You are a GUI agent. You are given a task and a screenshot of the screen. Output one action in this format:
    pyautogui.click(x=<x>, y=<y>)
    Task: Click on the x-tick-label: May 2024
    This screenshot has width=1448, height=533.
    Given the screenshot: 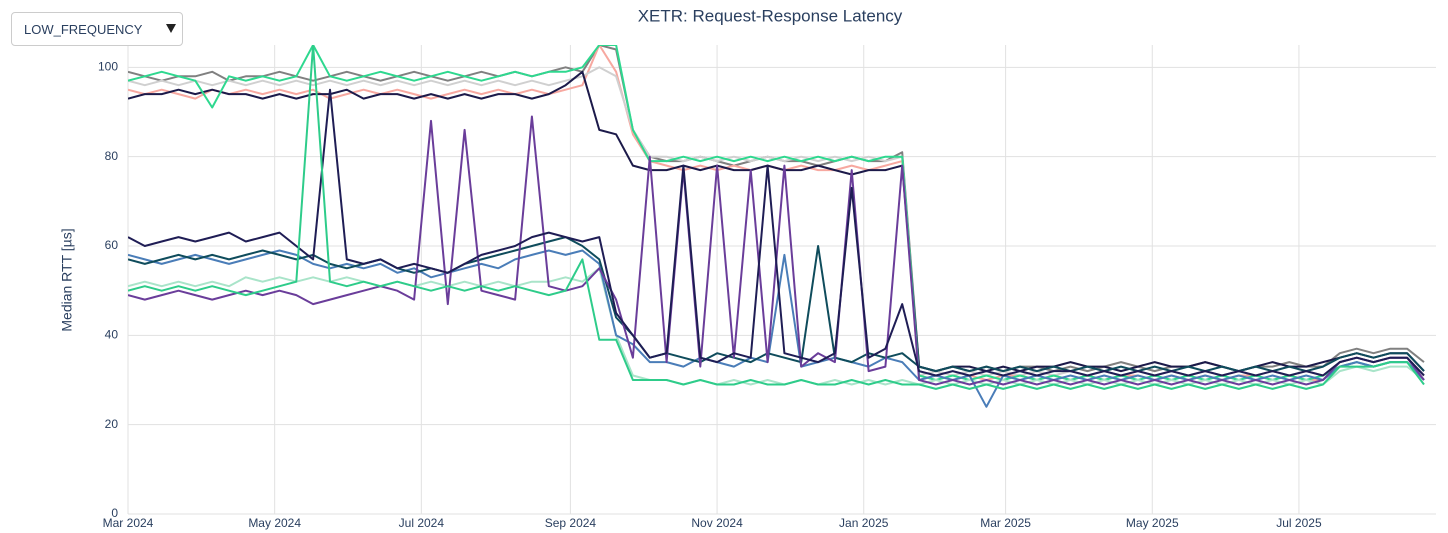 What is the action you would take?
    pyautogui.click(x=274, y=523)
    